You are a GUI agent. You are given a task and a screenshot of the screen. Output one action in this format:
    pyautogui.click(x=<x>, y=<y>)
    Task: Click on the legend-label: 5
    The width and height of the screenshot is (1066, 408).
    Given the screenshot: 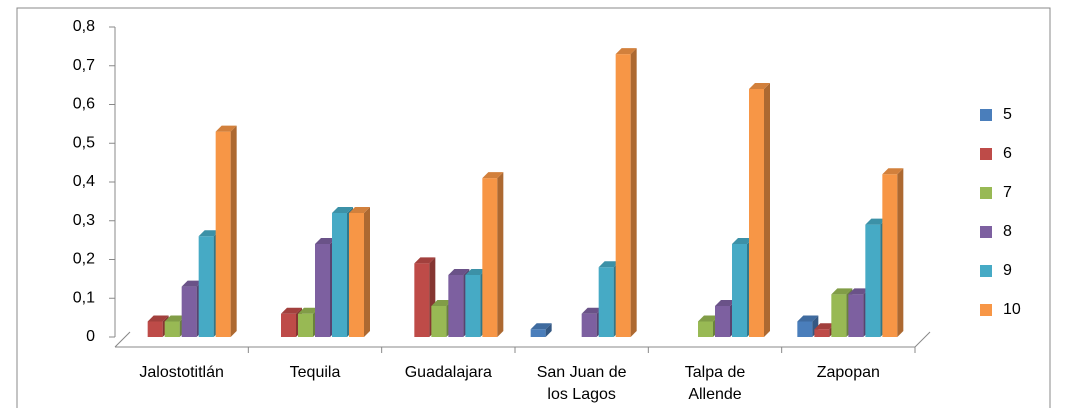 What is the action you would take?
    pyautogui.click(x=1007, y=114)
    